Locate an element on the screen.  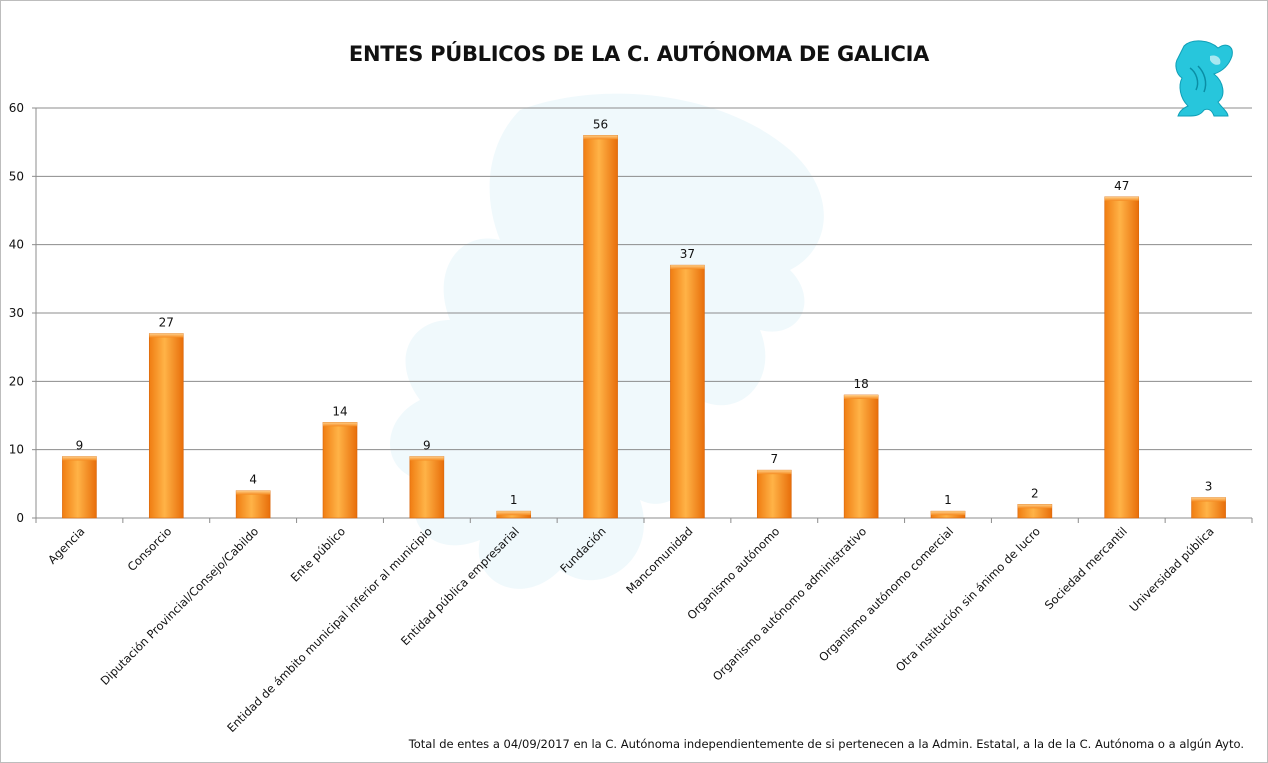
x-tick-label: Ente público is located at coordinates (318, 554).